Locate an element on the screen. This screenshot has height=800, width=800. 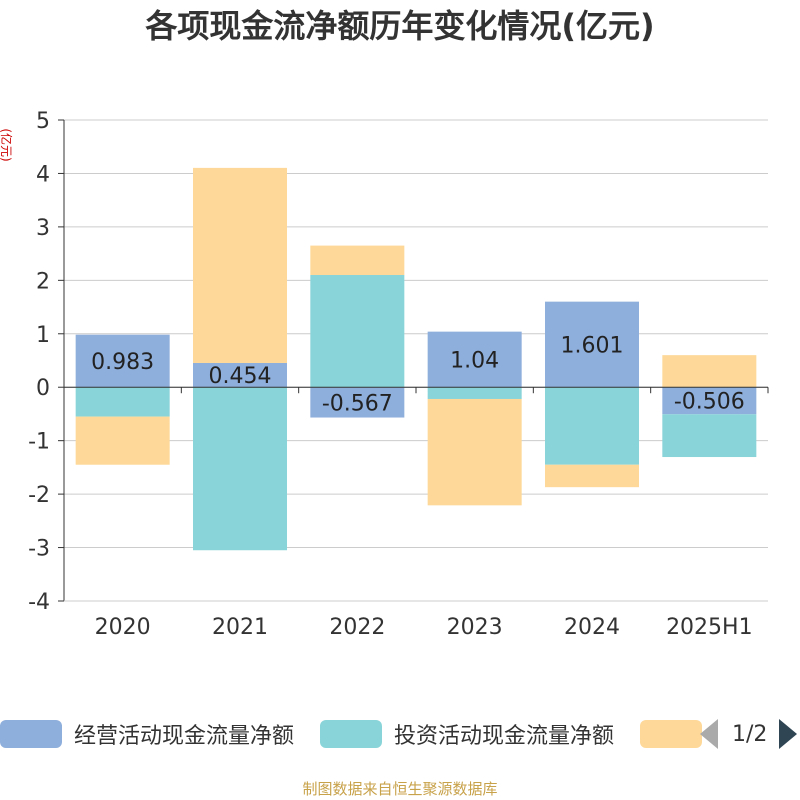
legend-item-operating: 经营活动现金流量净额 is located at coordinates (147, 734).